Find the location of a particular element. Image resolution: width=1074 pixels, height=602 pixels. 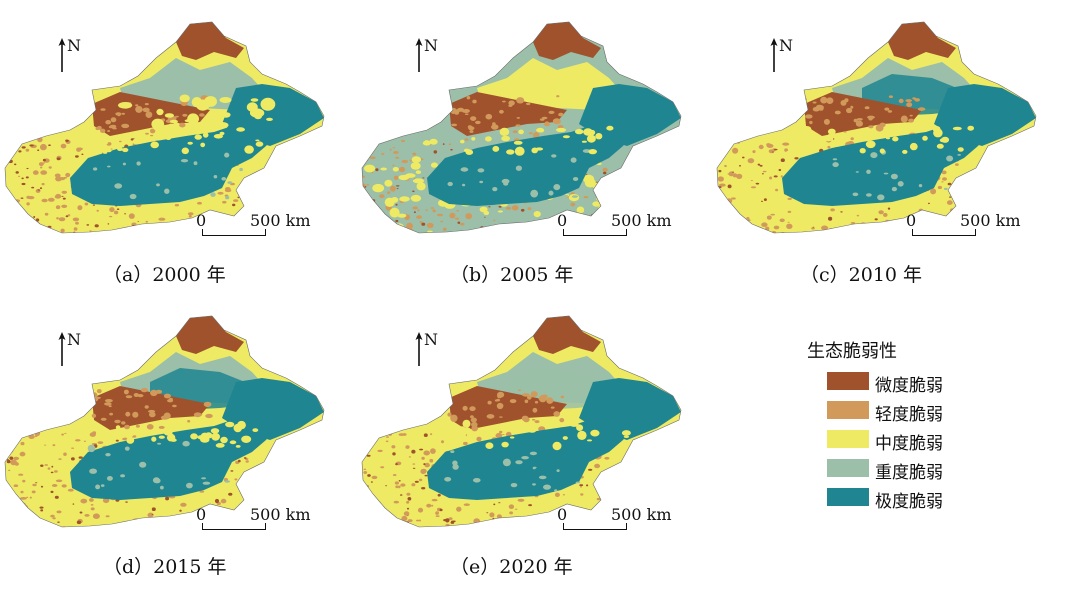

caption-a: （a）2000 年 is located at coordinates (164, 275).